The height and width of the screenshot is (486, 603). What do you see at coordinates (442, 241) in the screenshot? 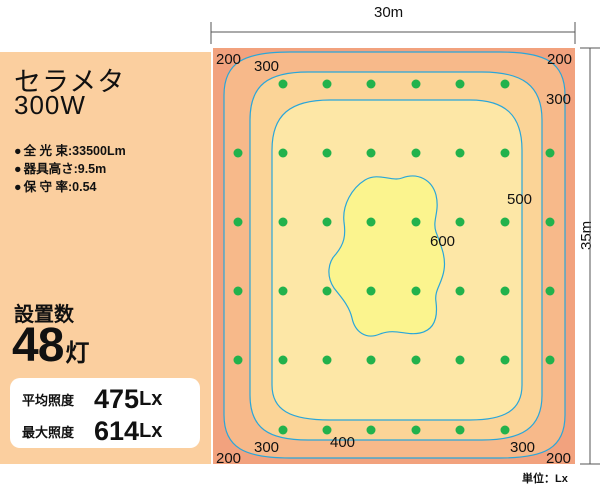
I see `contour-label: 600` at bounding box center [442, 241].